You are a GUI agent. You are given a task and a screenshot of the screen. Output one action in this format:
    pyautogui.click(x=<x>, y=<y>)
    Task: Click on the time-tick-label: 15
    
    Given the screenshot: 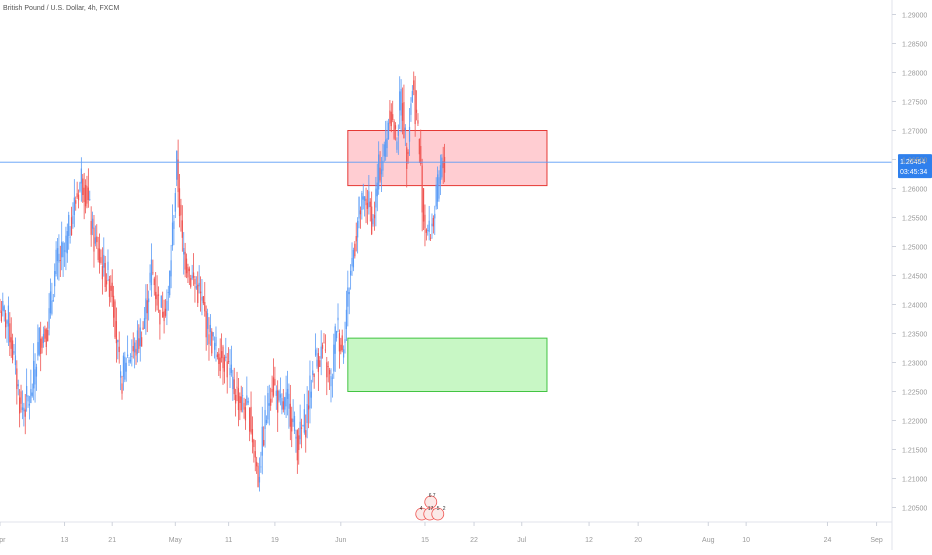 What is the action you would take?
    pyautogui.click(x=425, y=540)
    